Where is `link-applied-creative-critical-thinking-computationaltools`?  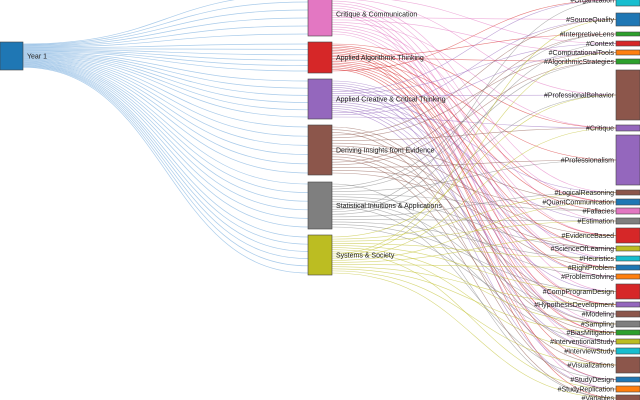
link-applied-creative-critical-thinking-computationaltools is located at coordinates (474, 84).